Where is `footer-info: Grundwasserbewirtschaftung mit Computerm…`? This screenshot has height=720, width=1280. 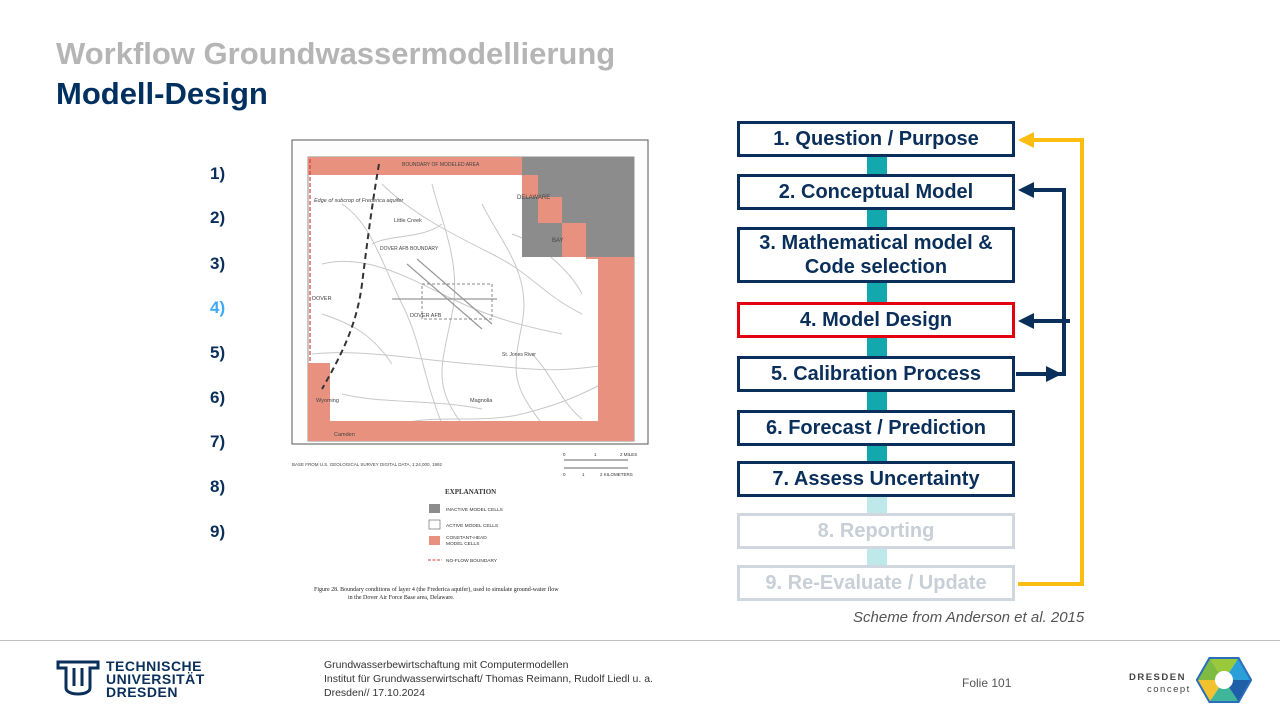 footer-info: Grundwasserbewirtschaftung mit Computerm… is located at coordinates (488, 679).